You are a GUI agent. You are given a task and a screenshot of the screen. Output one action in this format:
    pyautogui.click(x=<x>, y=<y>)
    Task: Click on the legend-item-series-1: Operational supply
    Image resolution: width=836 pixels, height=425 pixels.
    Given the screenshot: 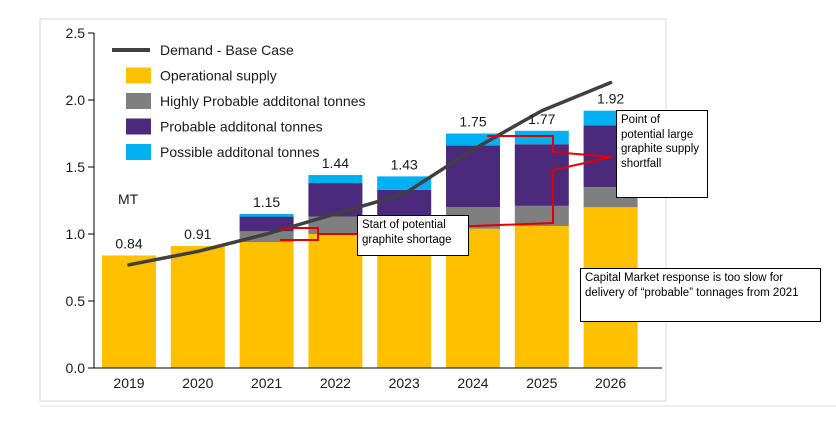 What is the action you would take?
    pyautogui.click(x=218, y=76)
    